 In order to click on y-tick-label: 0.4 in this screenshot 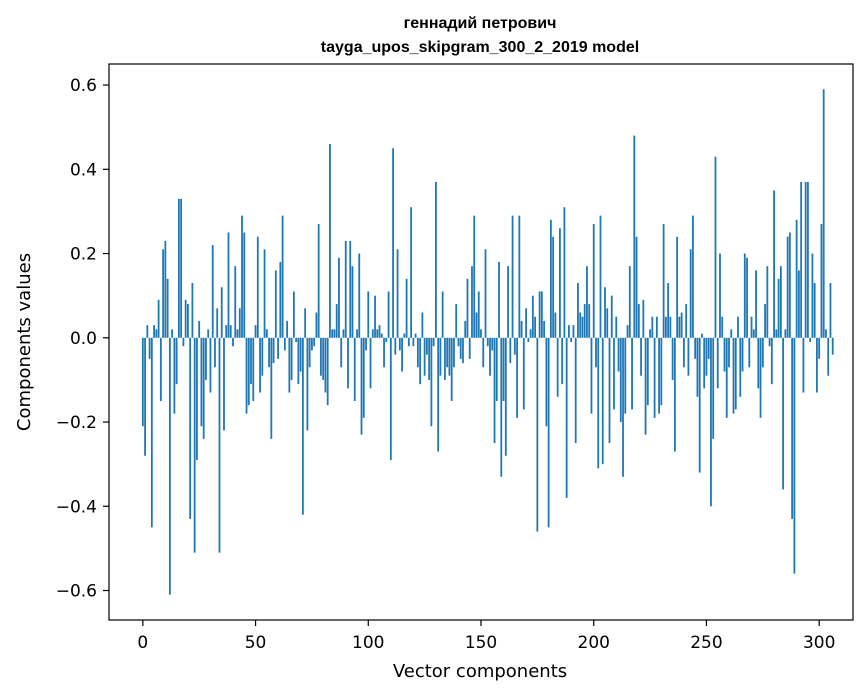, I will do `click(83, 170)`.